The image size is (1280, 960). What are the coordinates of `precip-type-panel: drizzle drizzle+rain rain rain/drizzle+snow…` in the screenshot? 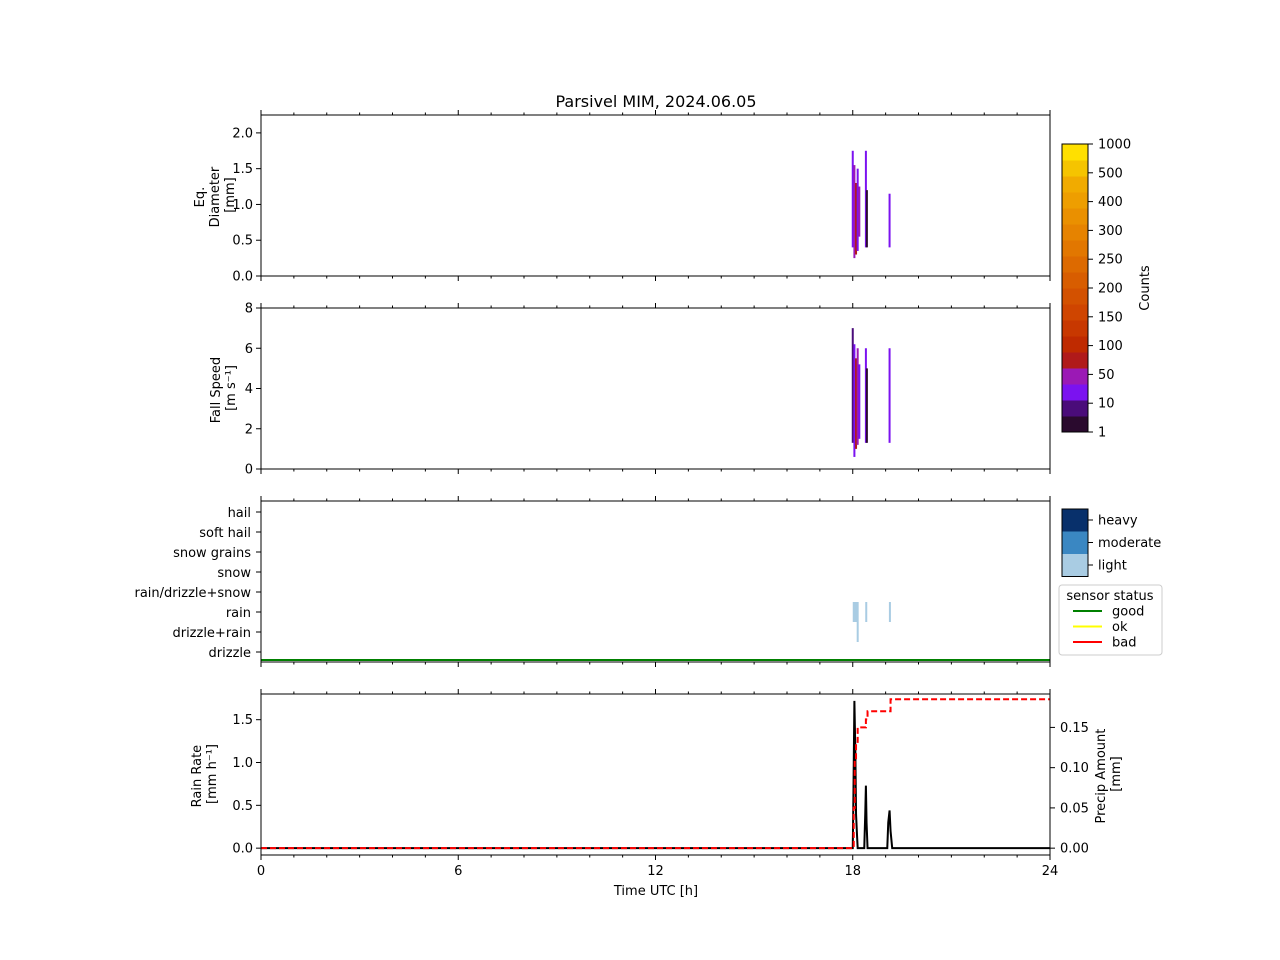 It's located at (593, 581).